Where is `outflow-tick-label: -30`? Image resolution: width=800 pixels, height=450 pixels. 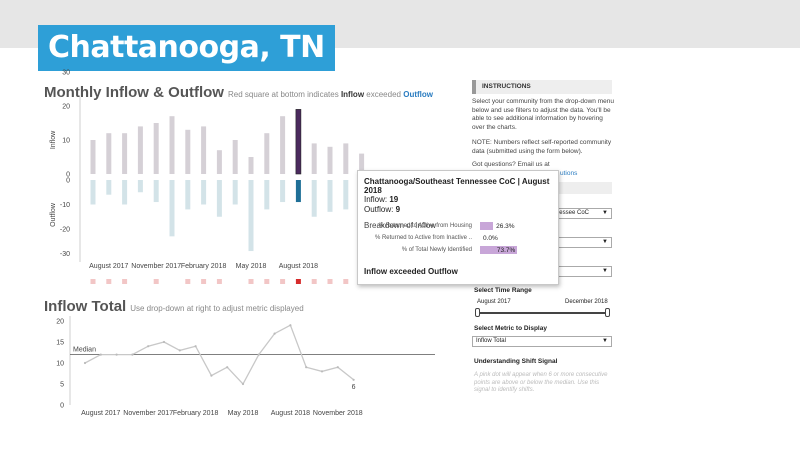
outflow-tick-label: -30 is located at coordinates (65, 254).